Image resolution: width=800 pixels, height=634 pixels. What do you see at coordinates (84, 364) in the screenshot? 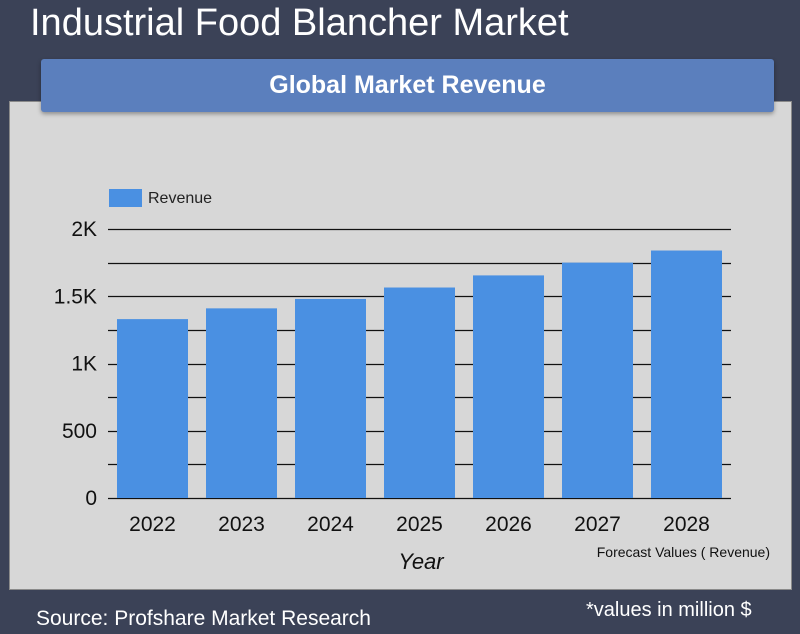
I see `y-tick-label: 1K` at bounding box center [84, 364].